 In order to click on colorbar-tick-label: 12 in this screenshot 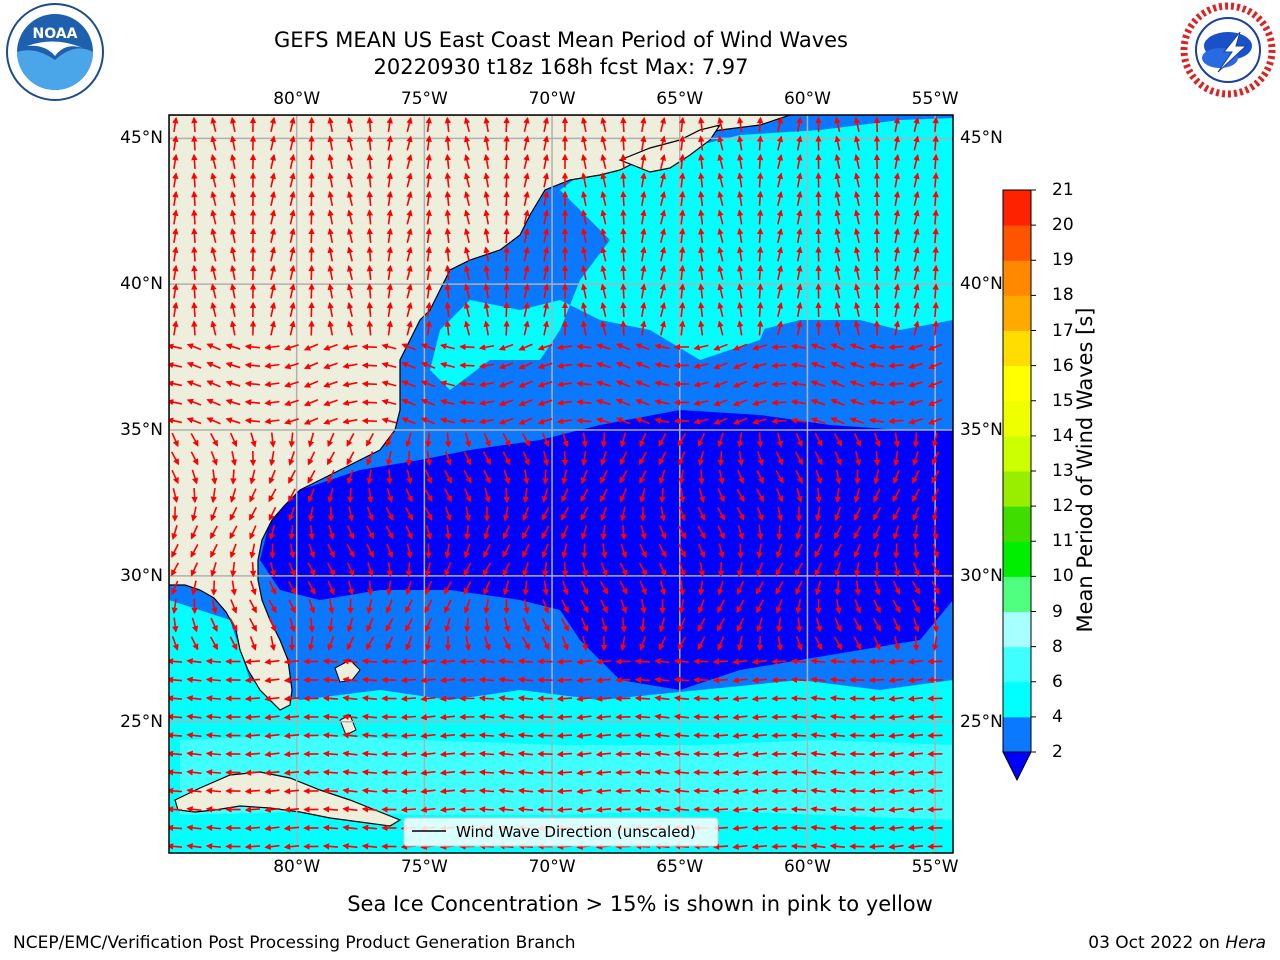, I will do `click(1063, 506)`.